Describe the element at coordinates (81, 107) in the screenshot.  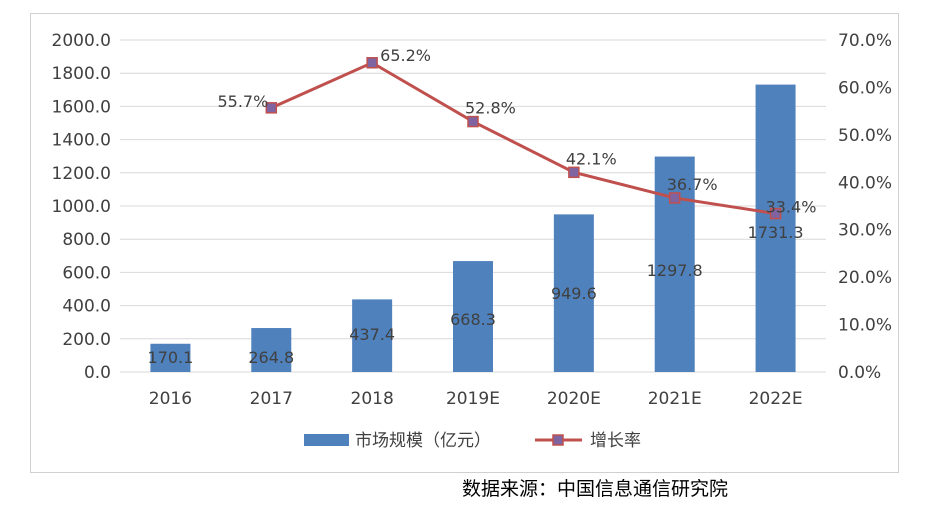
I see `left-axis-tick-label: 1600.0` at that location.